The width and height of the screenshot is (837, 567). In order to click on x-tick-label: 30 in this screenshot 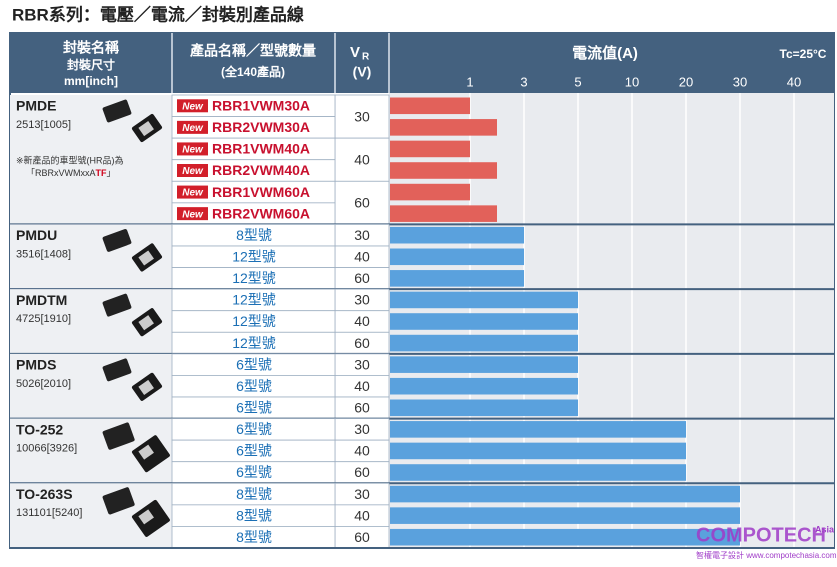, I will do `click(740, 81)`.